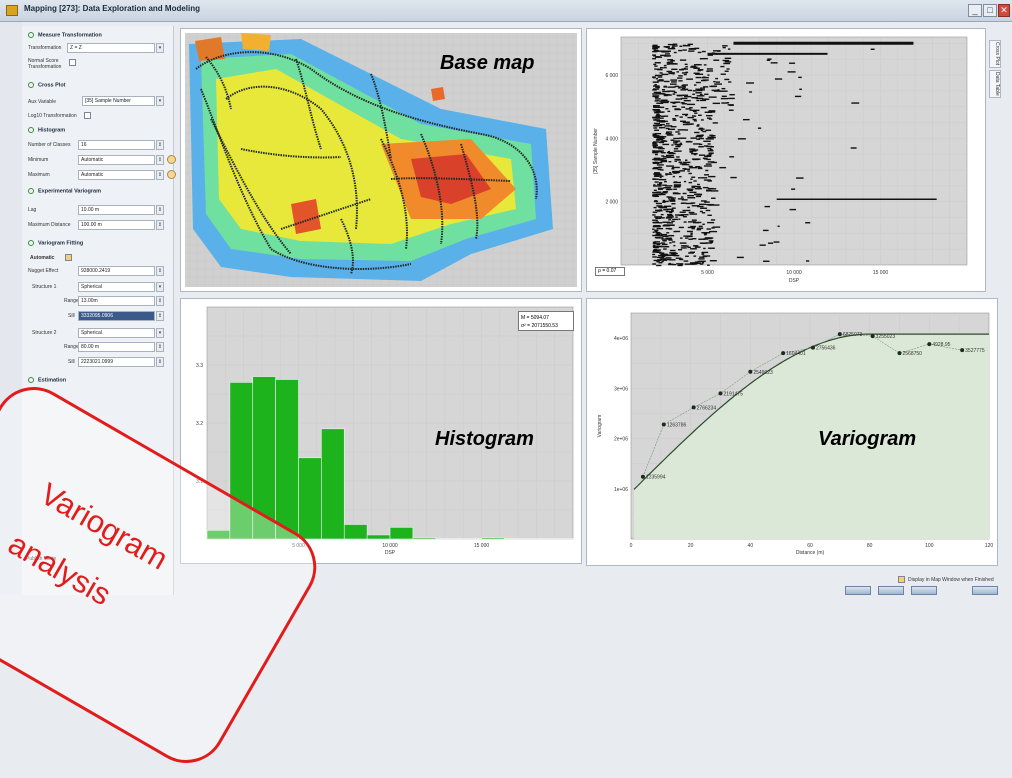  I want to click on nugget-input: 928000.2419, so click(116, 271).